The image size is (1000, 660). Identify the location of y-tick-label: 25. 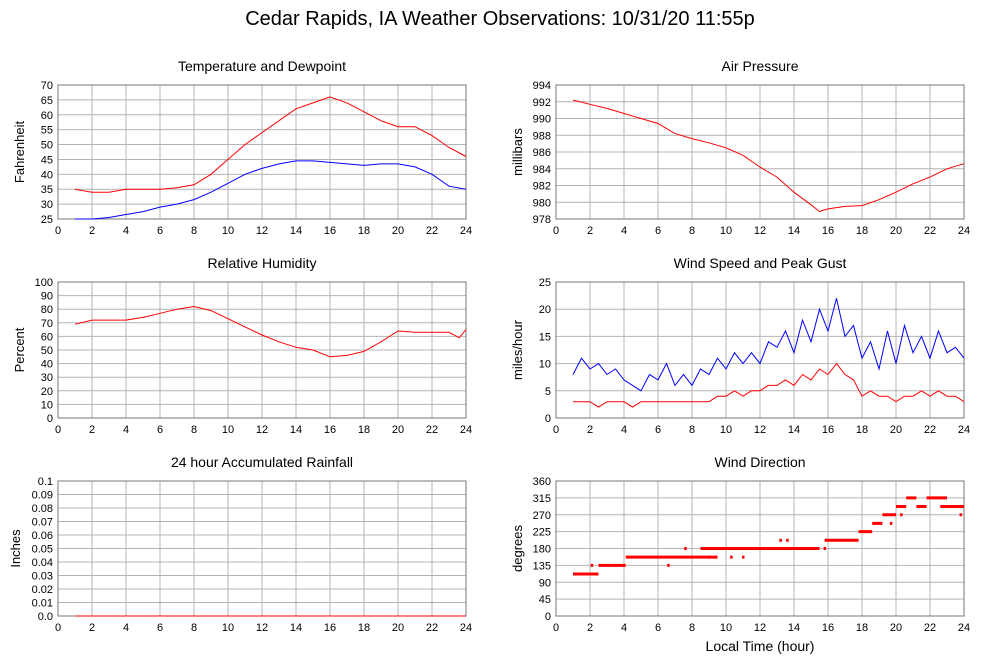
(47, 220).